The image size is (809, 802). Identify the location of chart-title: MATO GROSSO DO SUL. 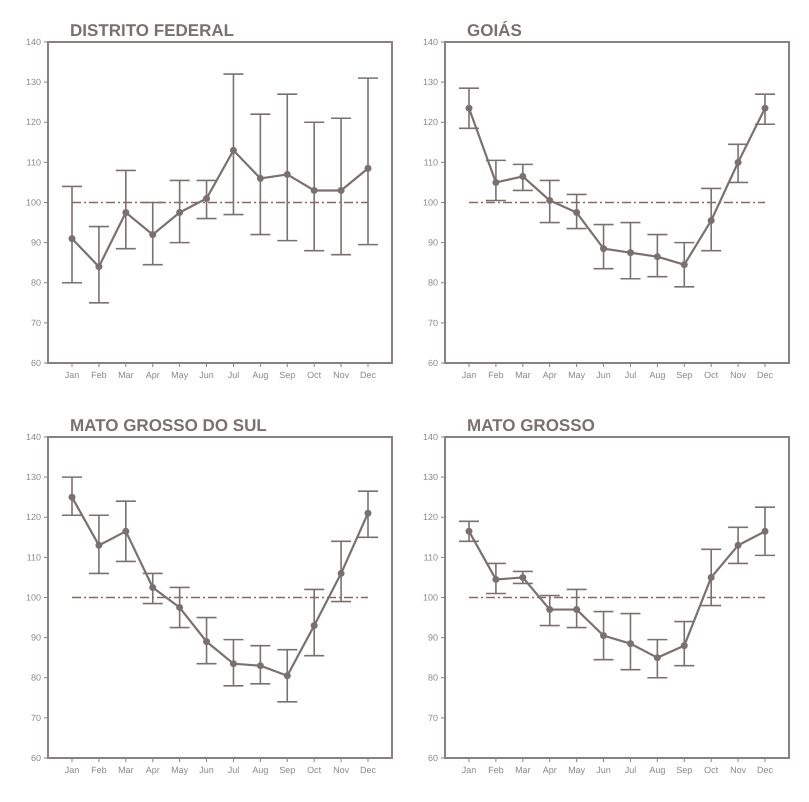
(168, 425).